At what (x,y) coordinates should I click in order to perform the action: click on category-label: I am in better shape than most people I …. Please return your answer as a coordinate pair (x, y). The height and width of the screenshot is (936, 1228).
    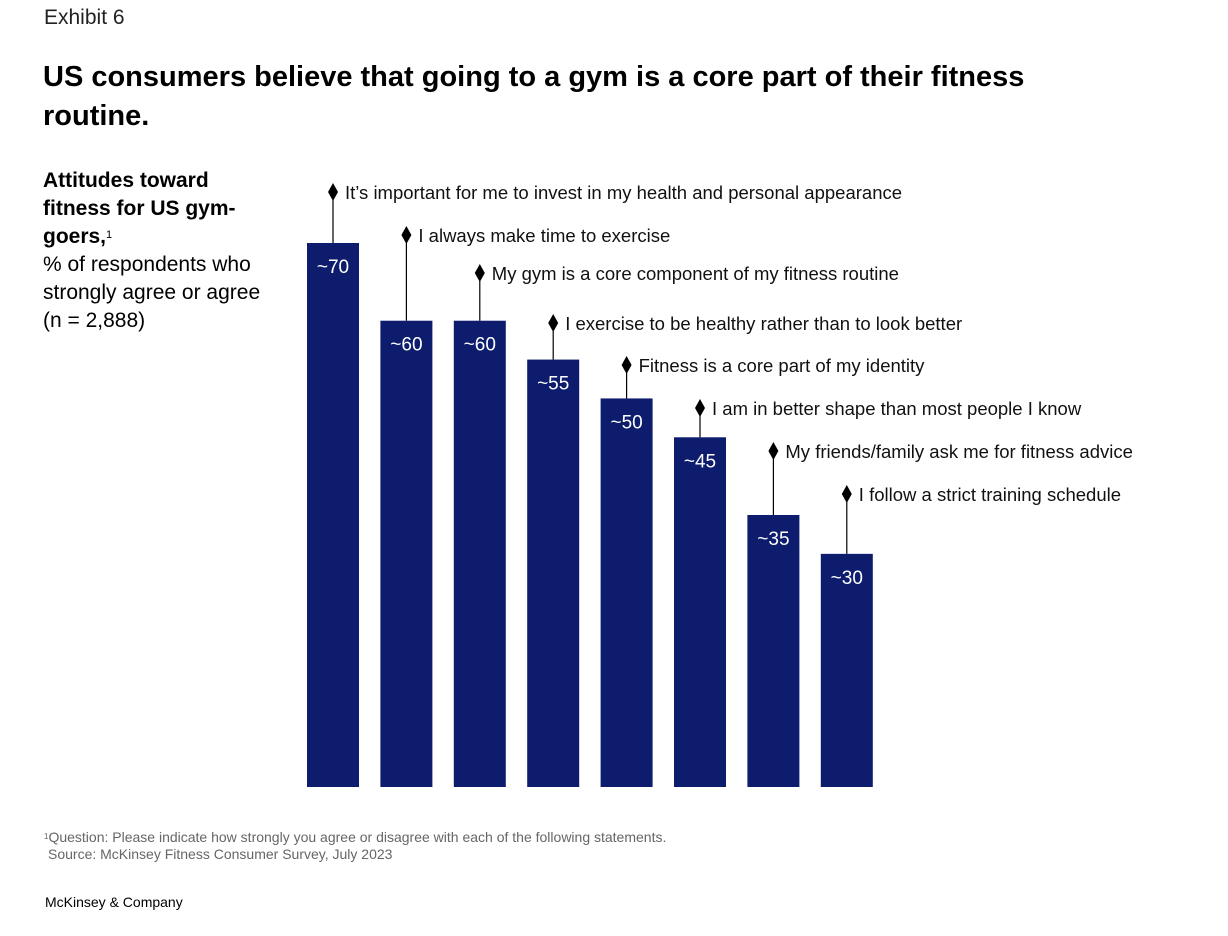
    Looking at the image, I should click on (897, 408).